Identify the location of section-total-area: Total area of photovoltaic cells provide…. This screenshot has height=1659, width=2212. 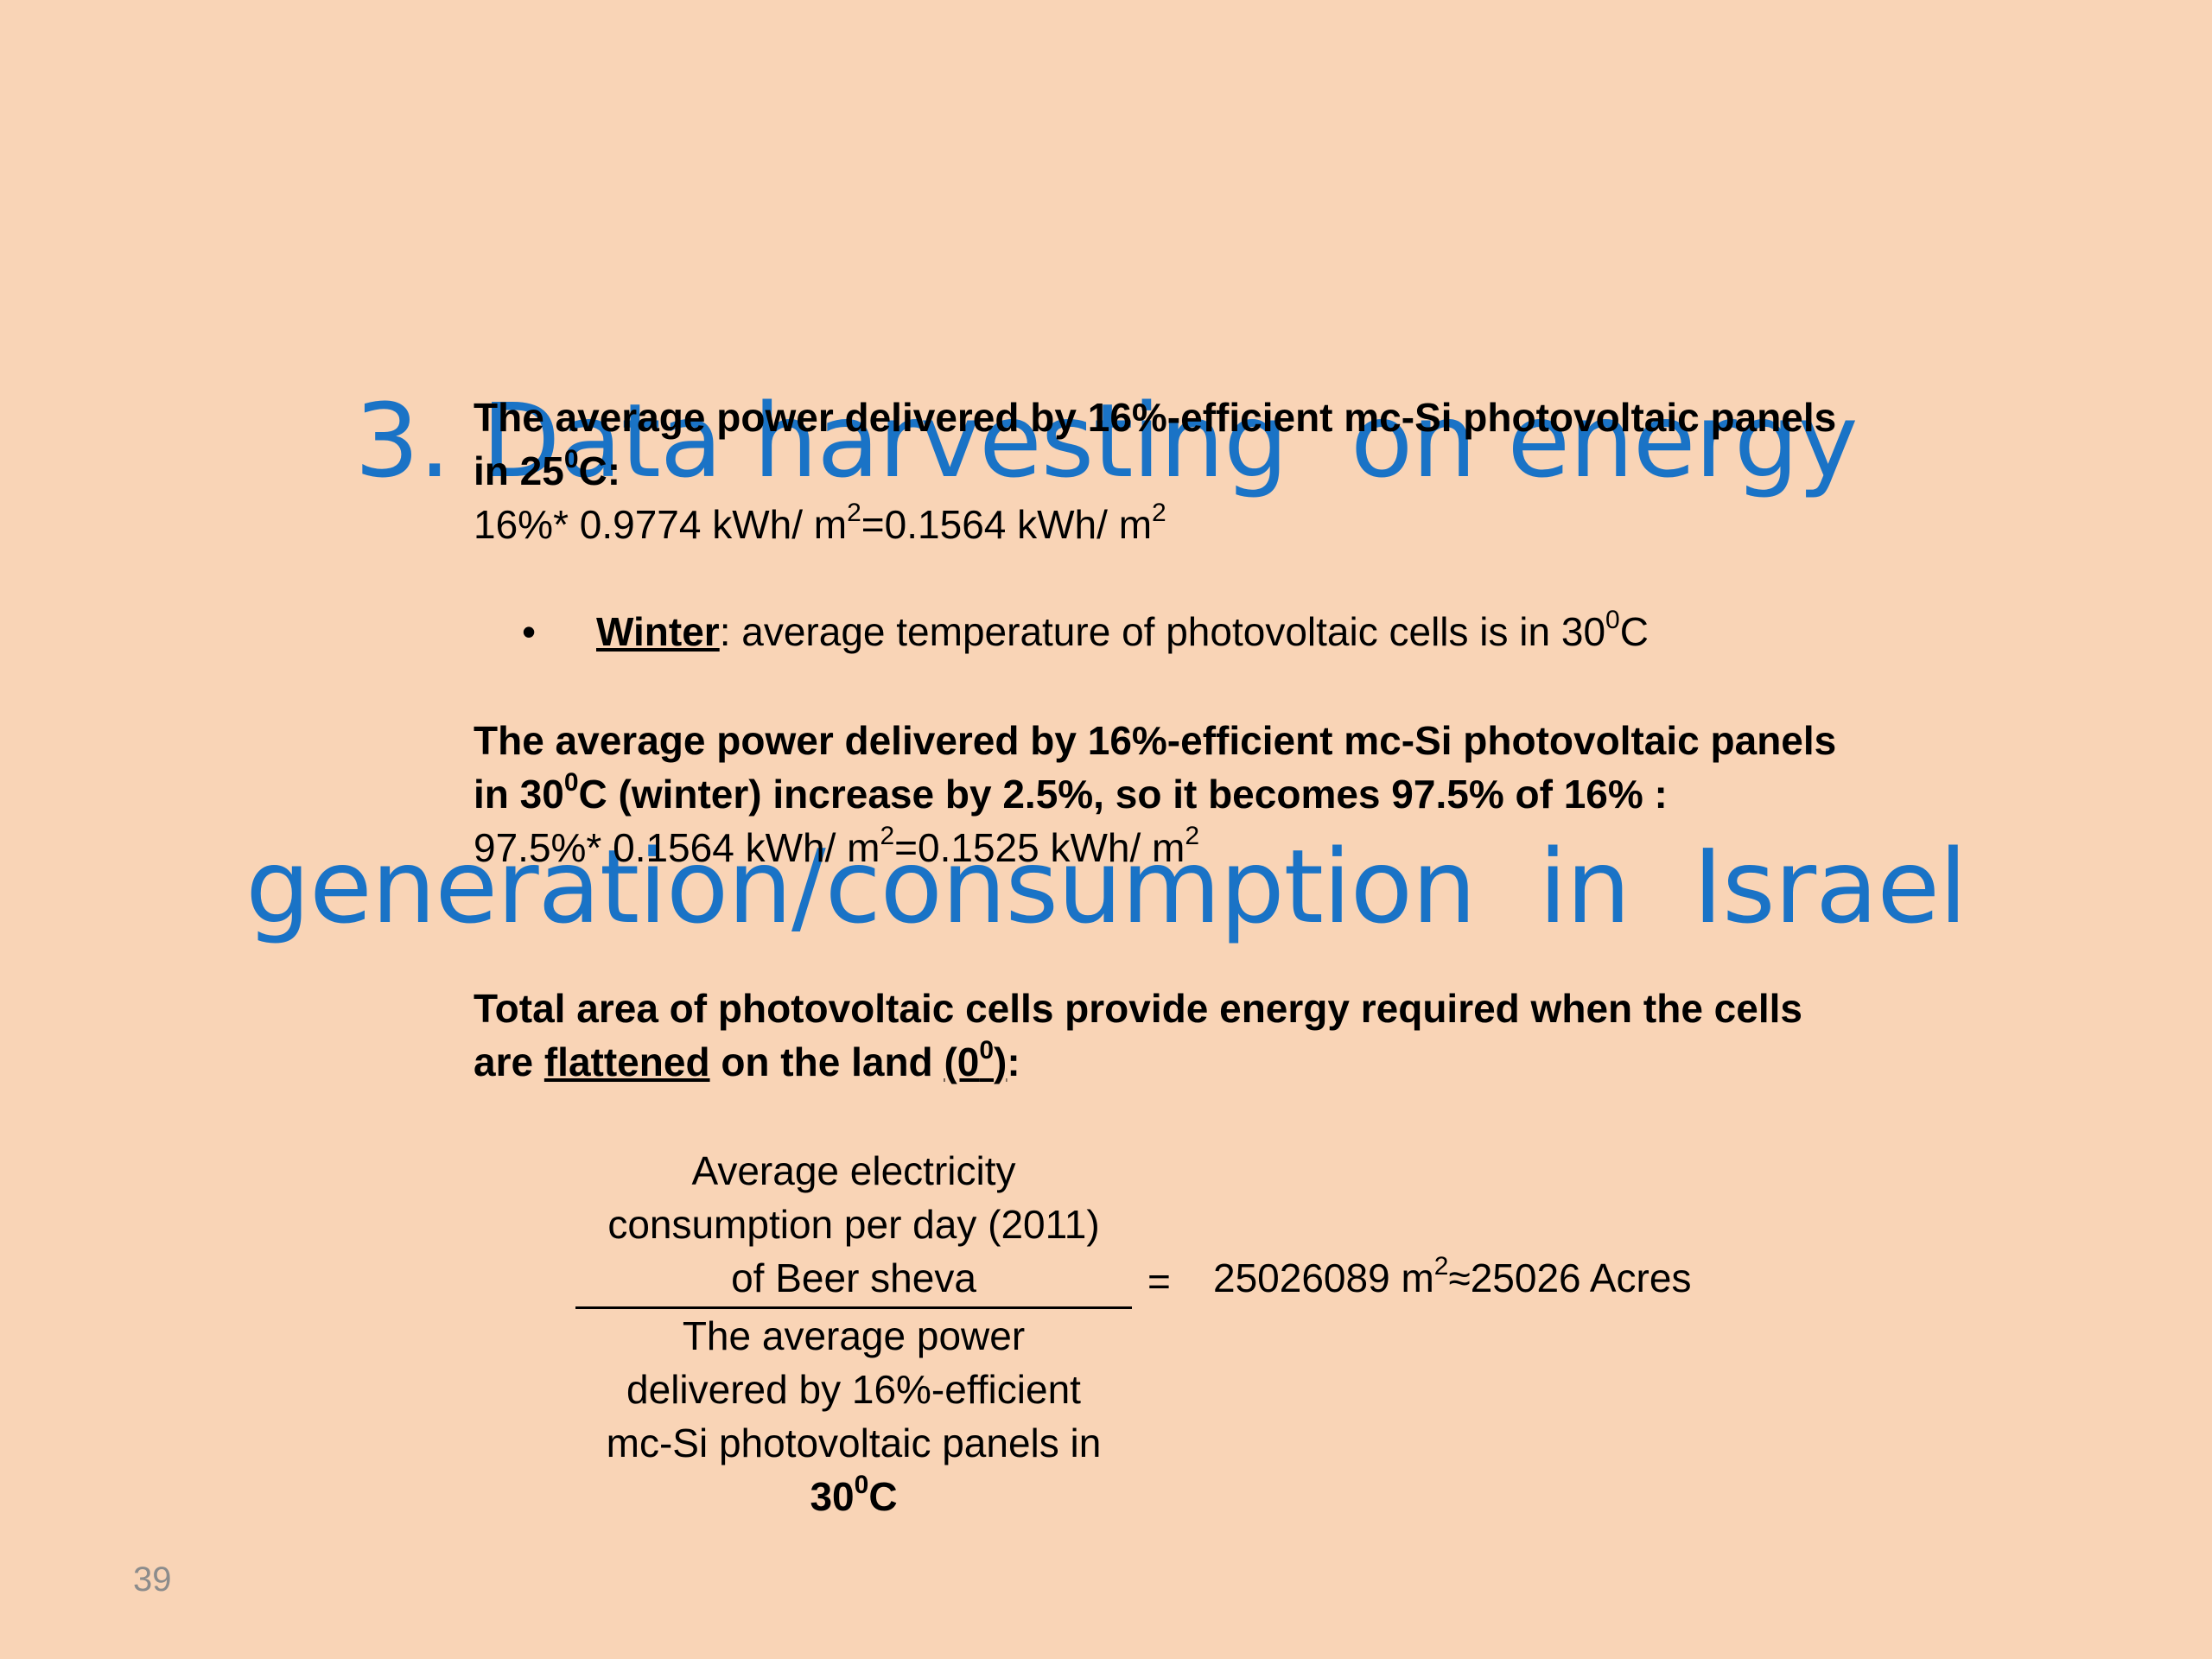
(1138, 1035).